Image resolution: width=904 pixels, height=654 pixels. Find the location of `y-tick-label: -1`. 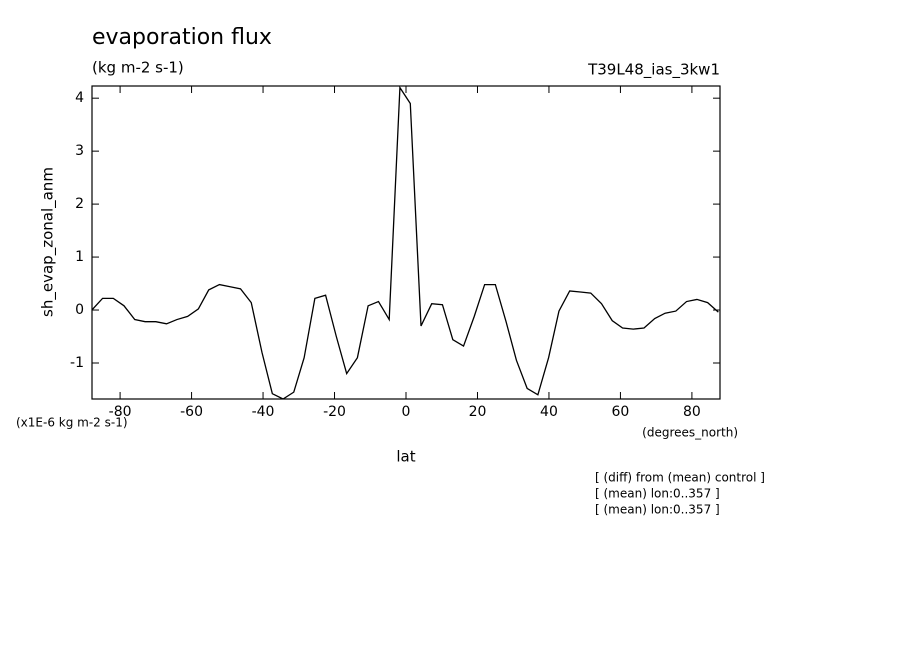

y-tick-label: -1 is located at coordinates (77, 363).